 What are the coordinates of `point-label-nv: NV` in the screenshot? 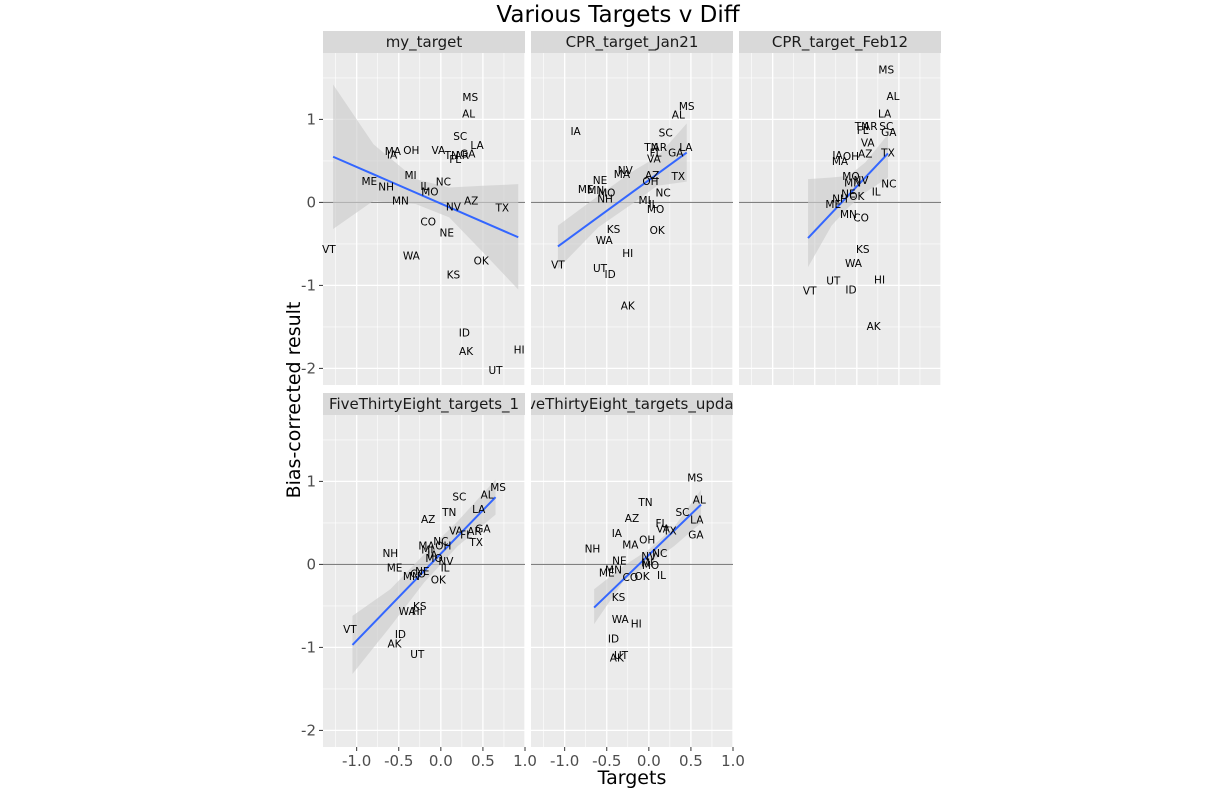 It's located at (454, 208).